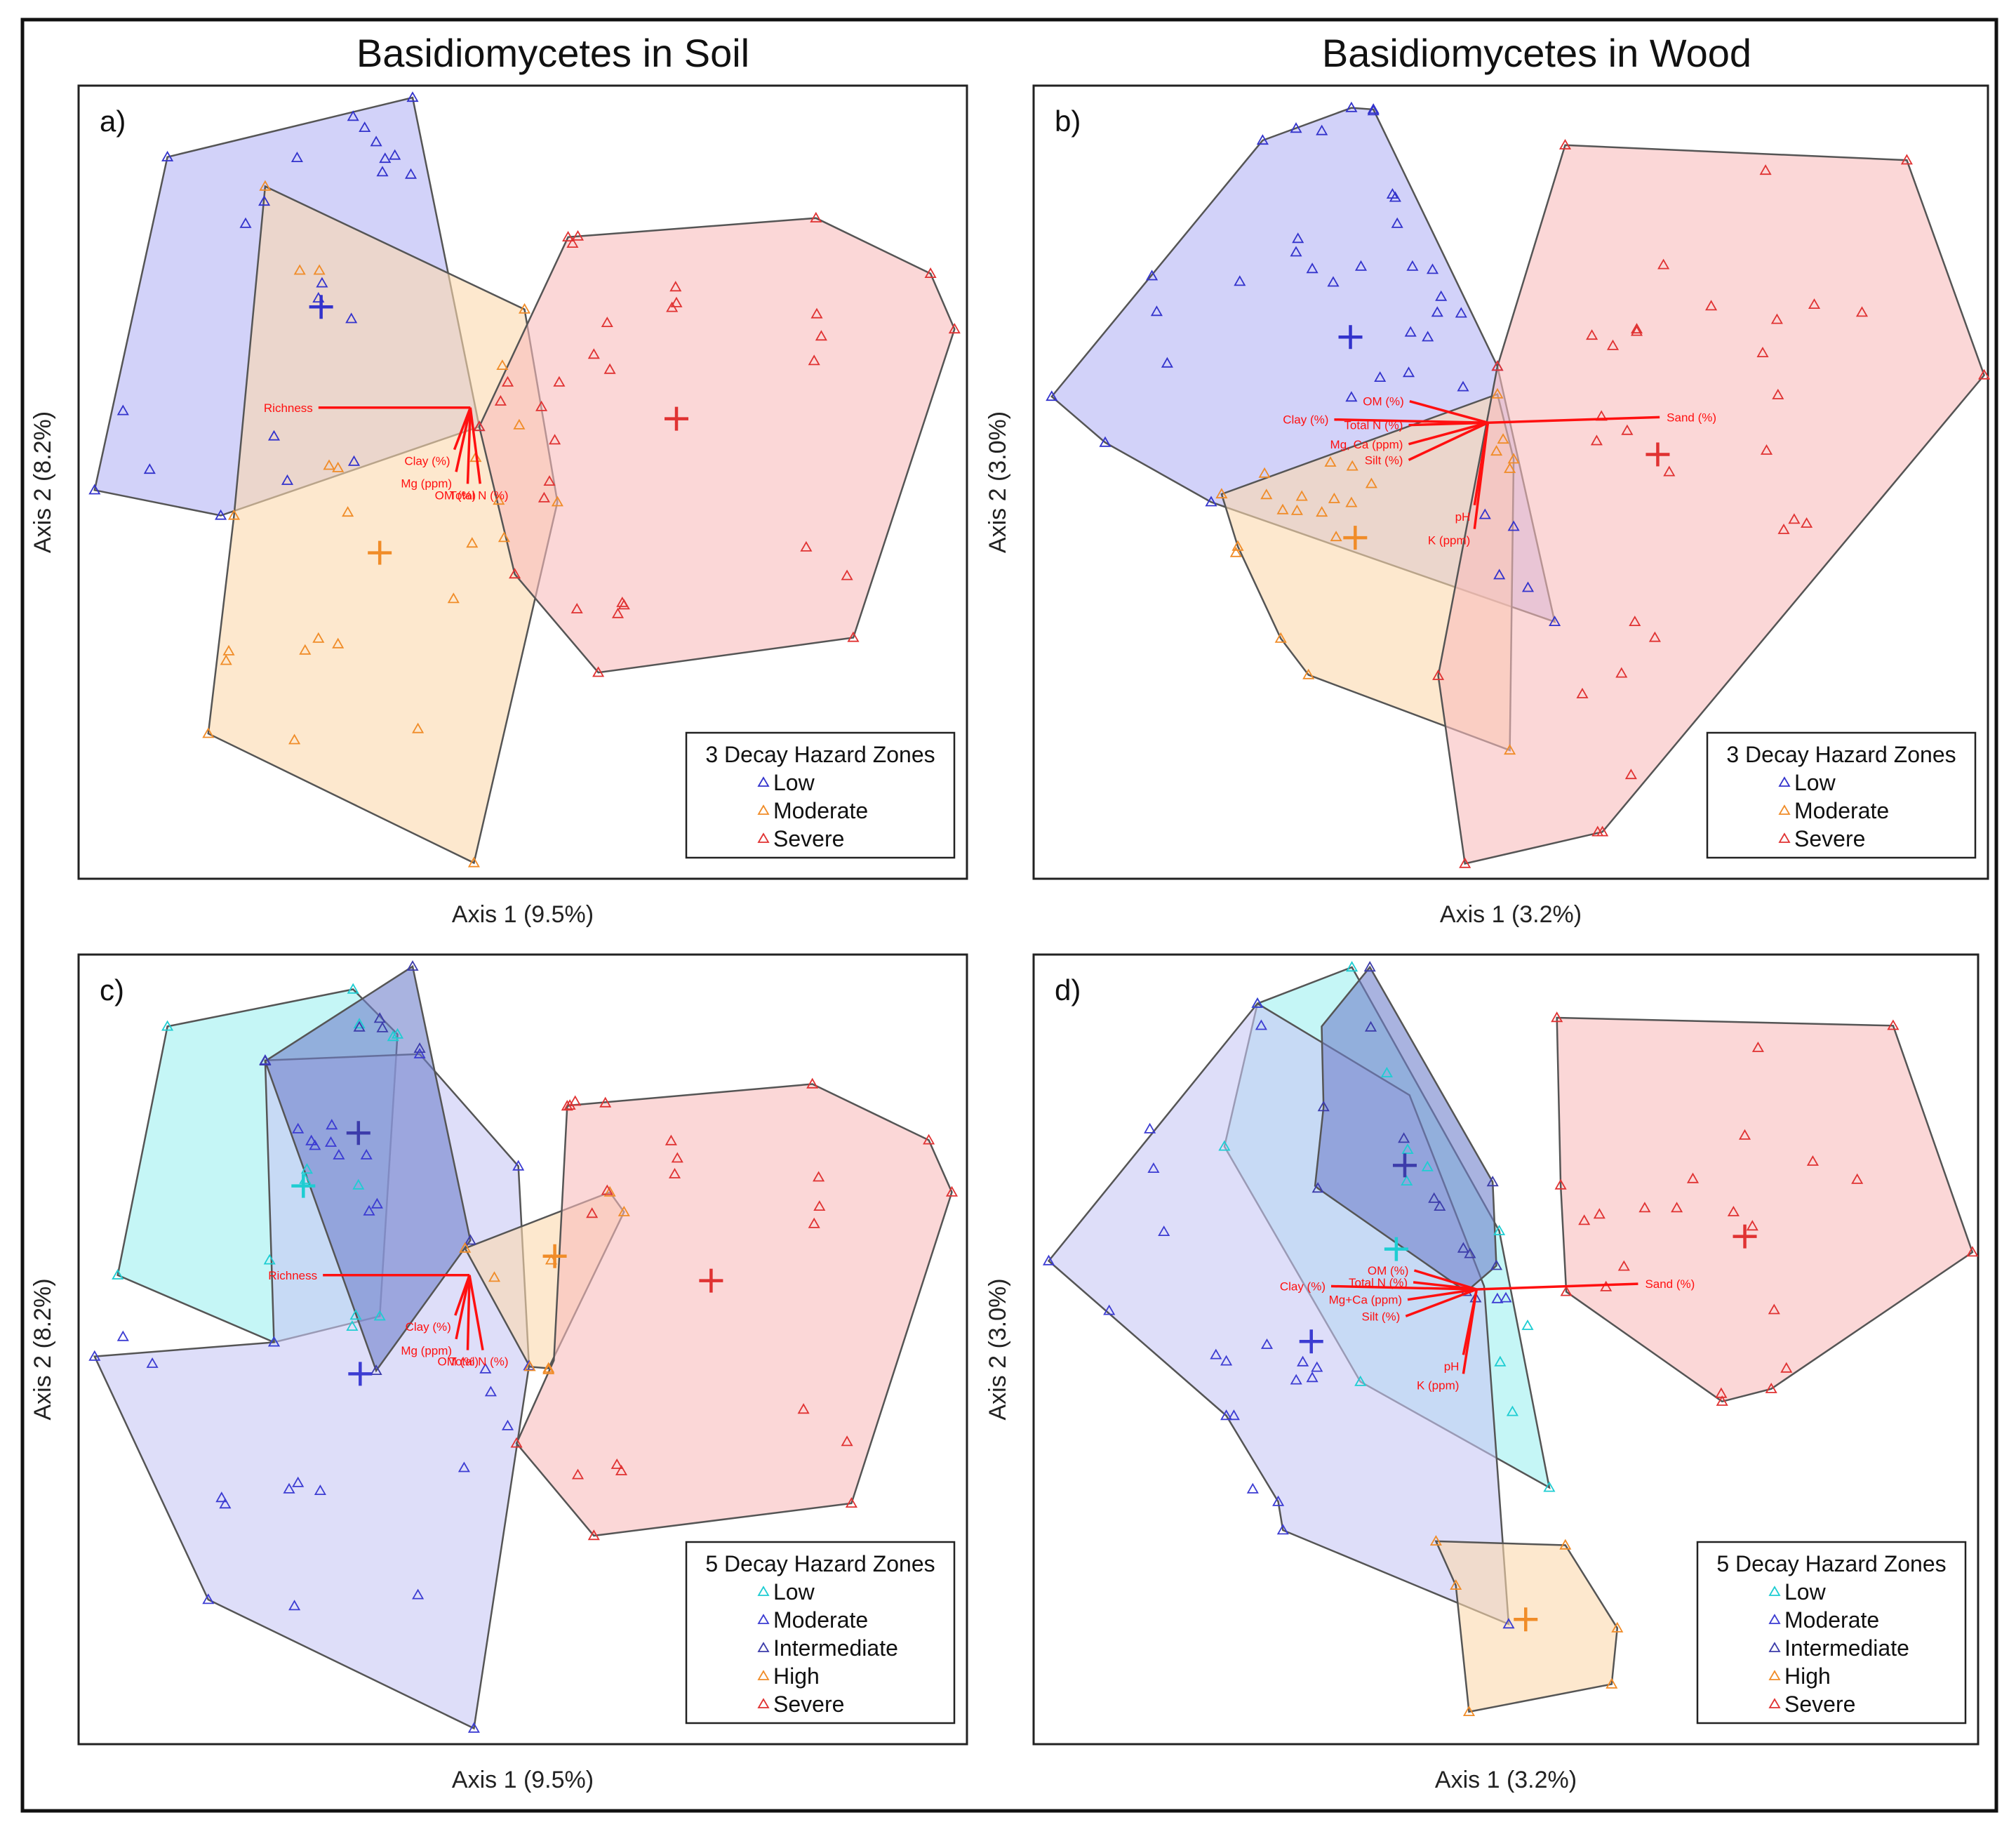 The height and width of the screenshot is (1834, 2016). What do you see at coordinates (380, 552) in the screenshot?
I see `centroid-moderate` at bounding box center [380, 552].